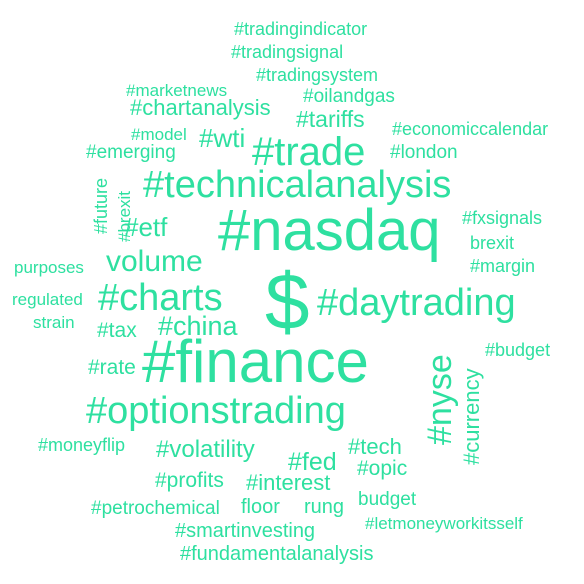 This screenshot has width=584, height=584. What do you see at coordinates (154, 261) in the screenshot?
I see `word-volume: volume` at bounding box center [154, 261].